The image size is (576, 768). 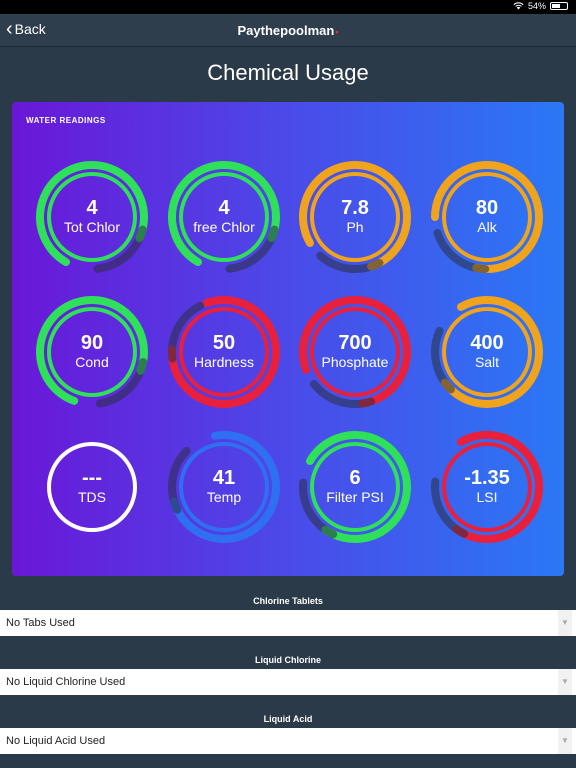 What do you see at coordinates (518, 6) in the screenshot?
I see `wifi-icon` at bounding box center [518, 6].